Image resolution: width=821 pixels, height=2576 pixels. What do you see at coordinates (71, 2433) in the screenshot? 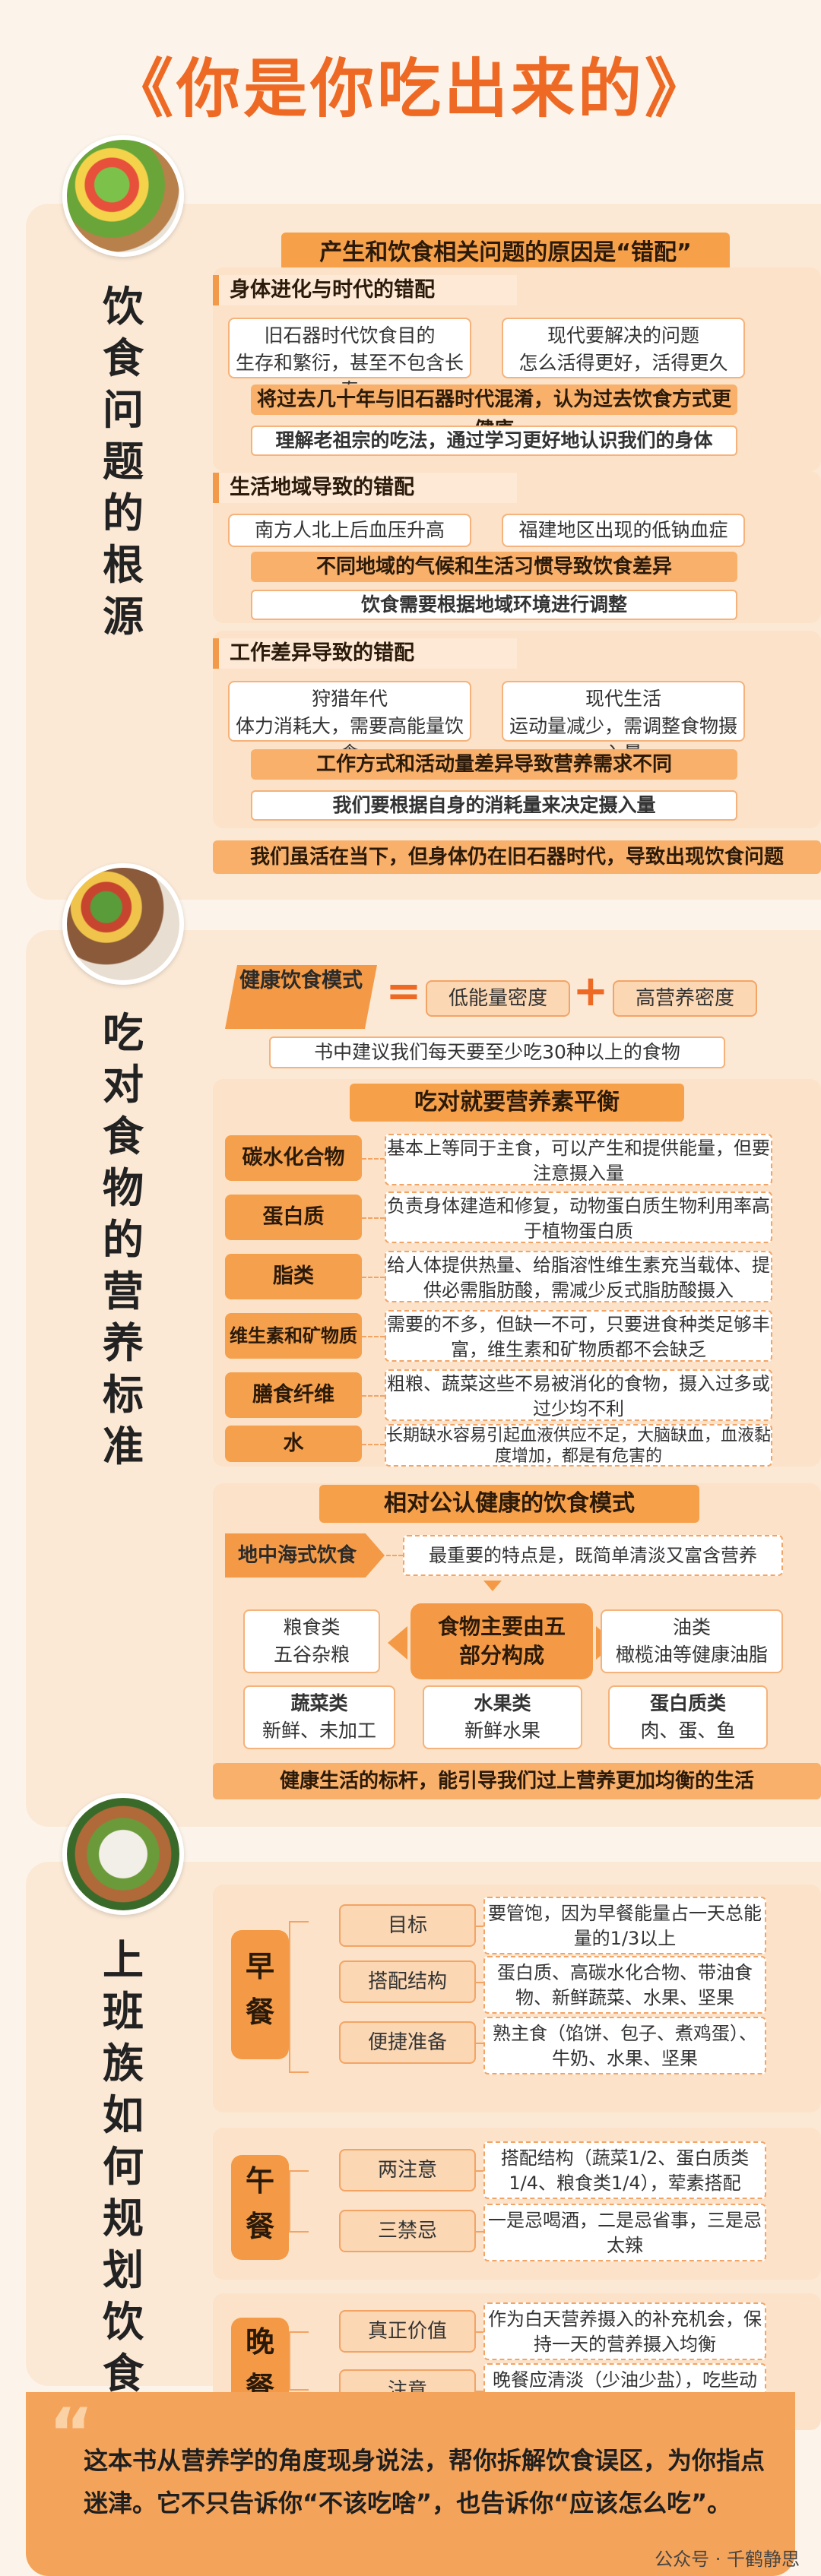
I see `quote-icon: “` at bounding box center [71, 2433].